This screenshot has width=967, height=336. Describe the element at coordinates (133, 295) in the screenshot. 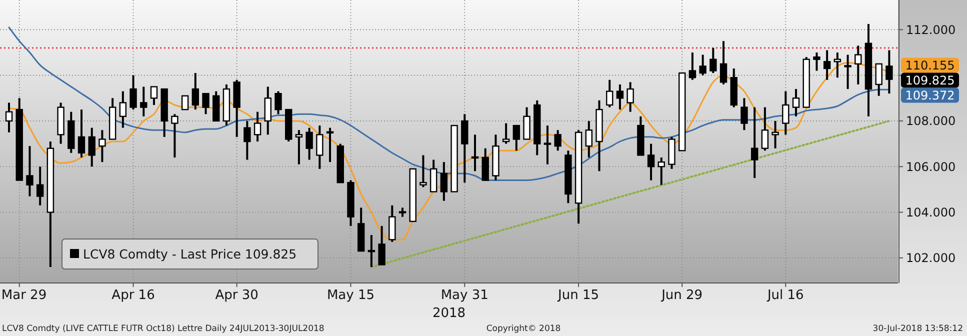

I see `x-tick-label: Apr 16` at that location.